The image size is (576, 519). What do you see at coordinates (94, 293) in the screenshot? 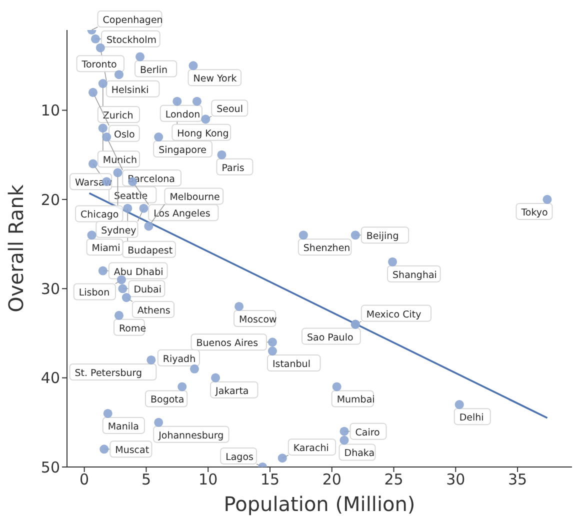
I see `annotation: Lisbon` at bounding box center [94, 293].